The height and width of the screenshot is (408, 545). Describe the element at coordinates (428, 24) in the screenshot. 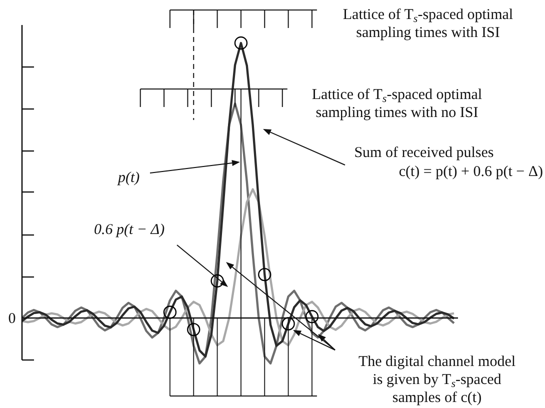

I see `text: Lattice of T$_{s}$-spaced optimal sampling times with ISI` at that location.